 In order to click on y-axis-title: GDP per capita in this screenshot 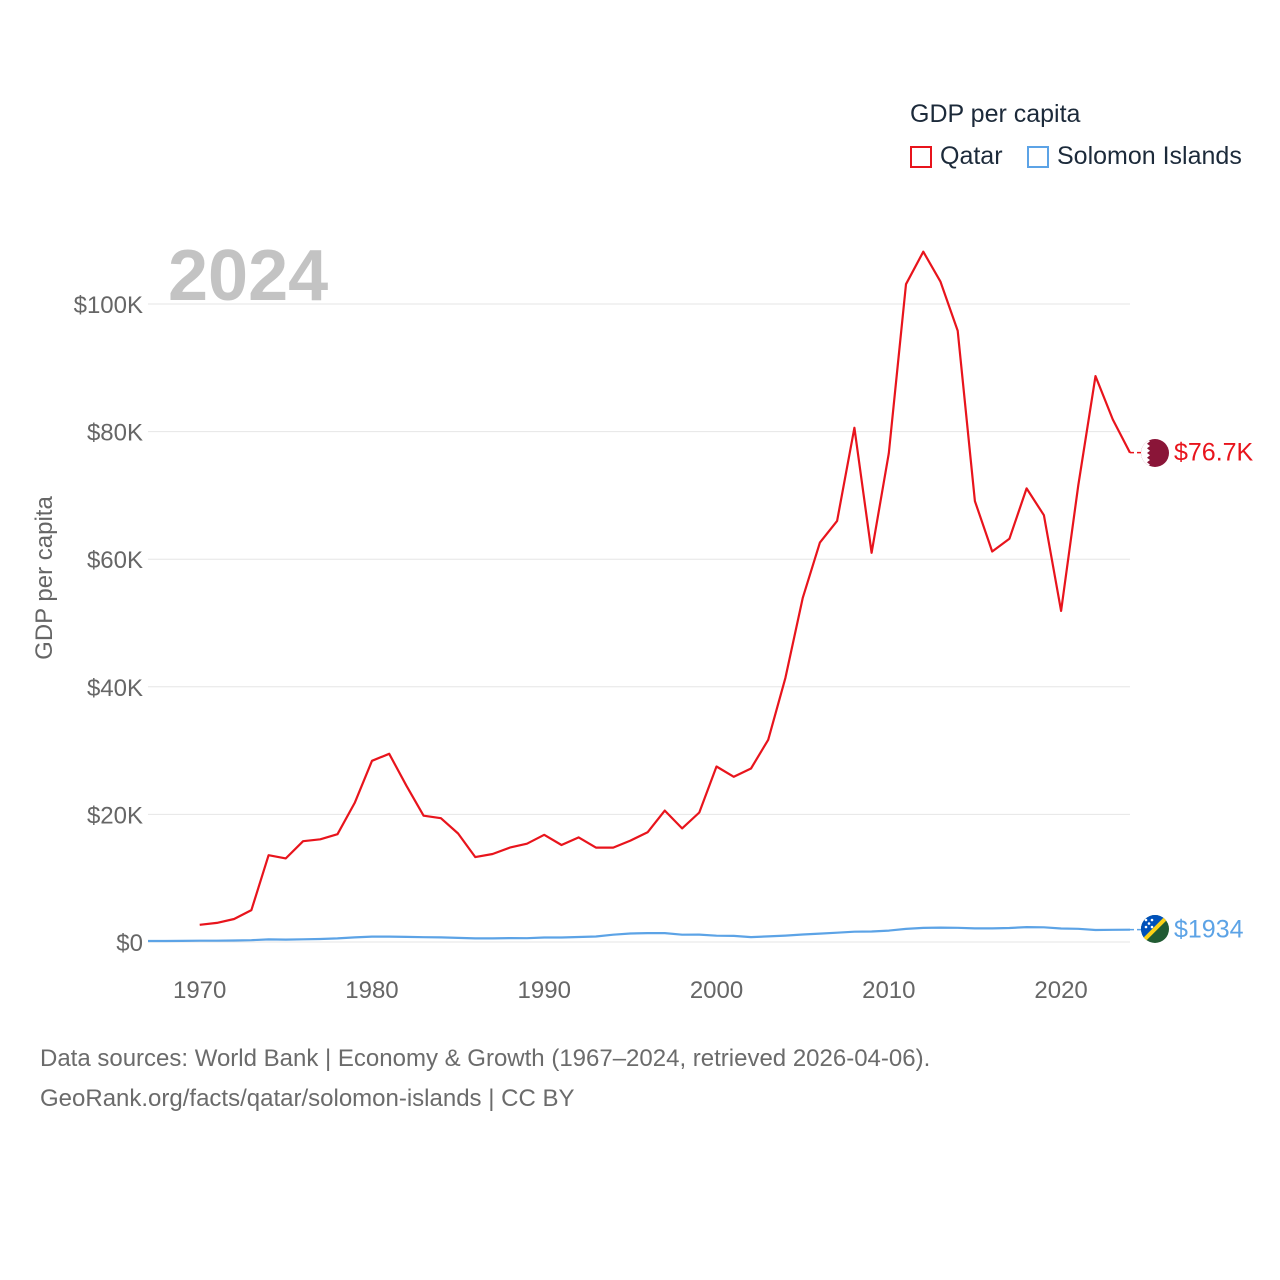, I will do `click(44, 578)`.